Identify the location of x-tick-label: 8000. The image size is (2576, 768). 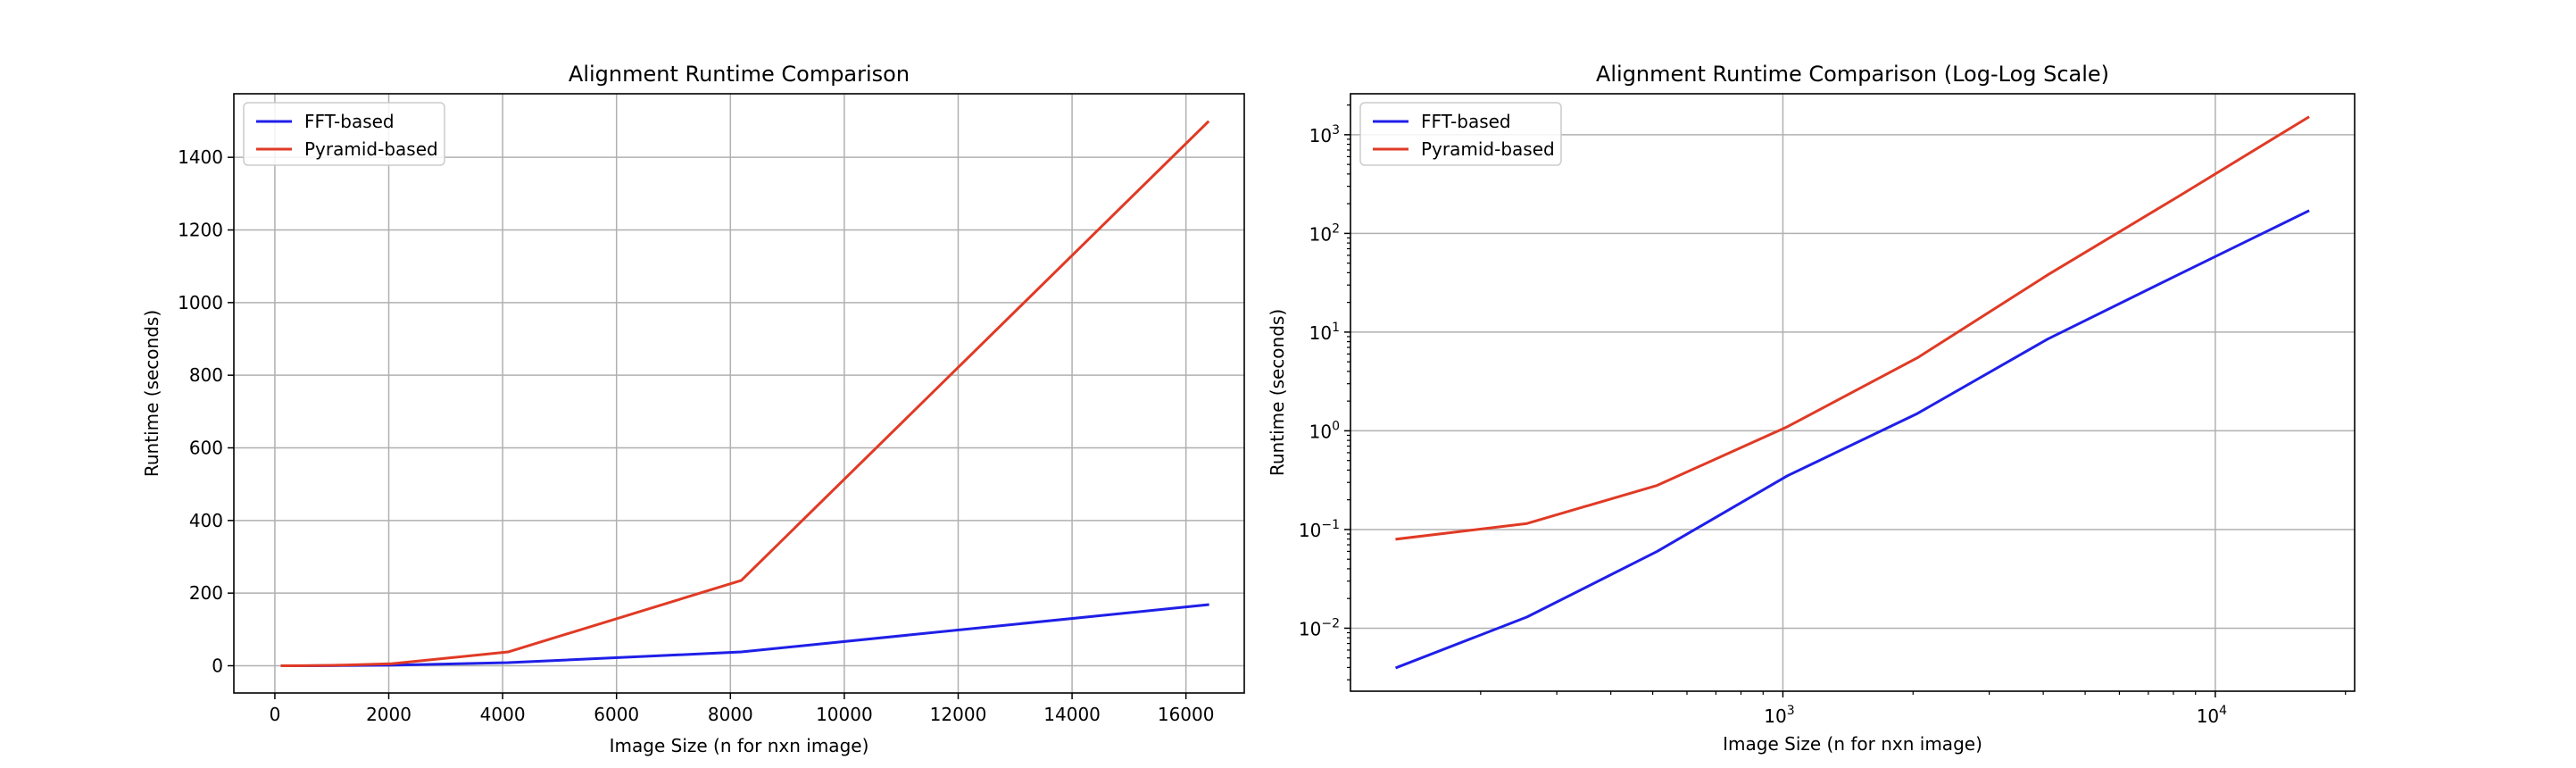
(731, 714).